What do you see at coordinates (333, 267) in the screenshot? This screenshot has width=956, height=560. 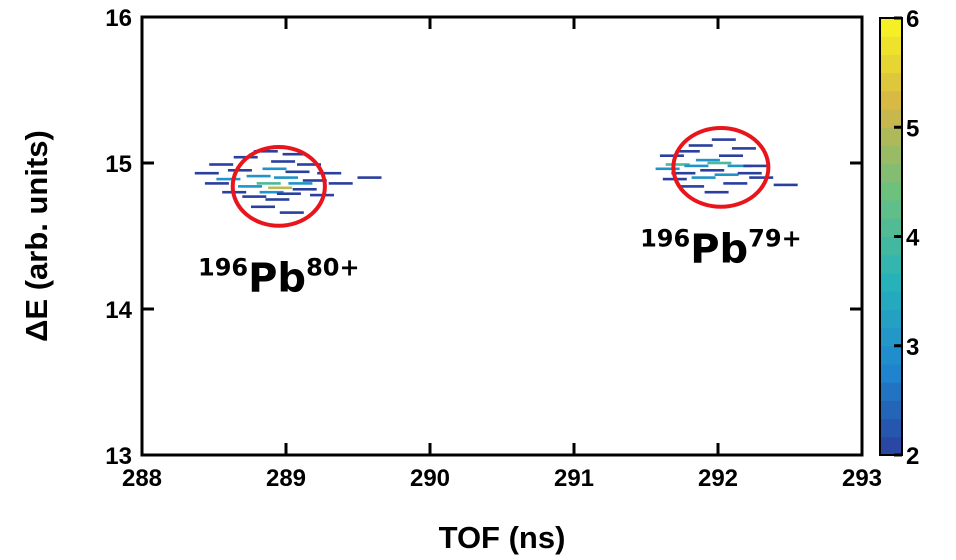 I see `isotope-charge: 80+` at bounding box center [333, 267].